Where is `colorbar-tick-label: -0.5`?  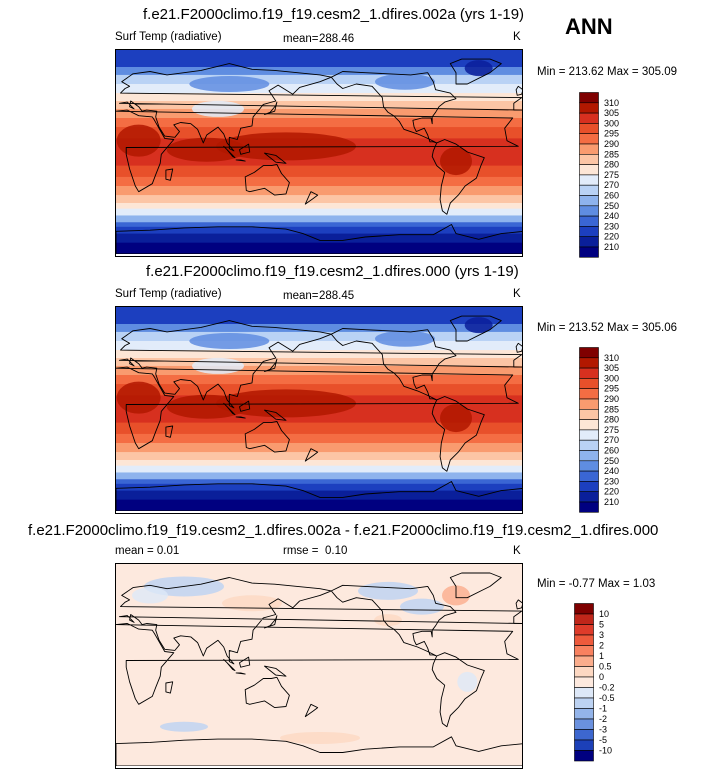 colorbar-tick-label: -0.5 is located at coordinates (607, 698).